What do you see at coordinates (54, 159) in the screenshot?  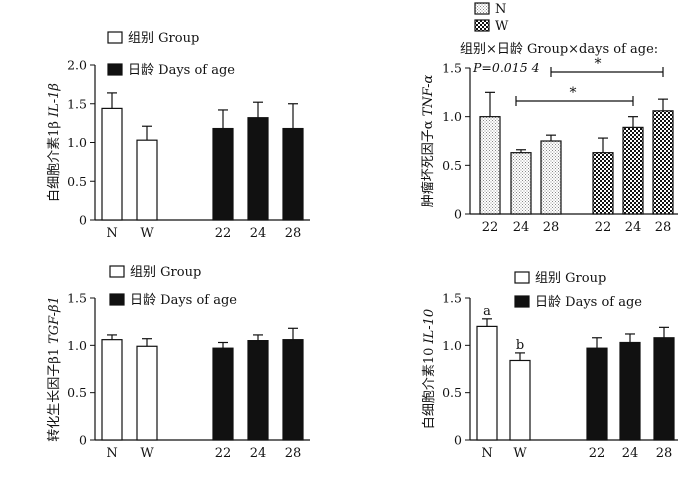 I see `ylabel-zh: 白细胞介素1β` at bounding box center [54, 159].